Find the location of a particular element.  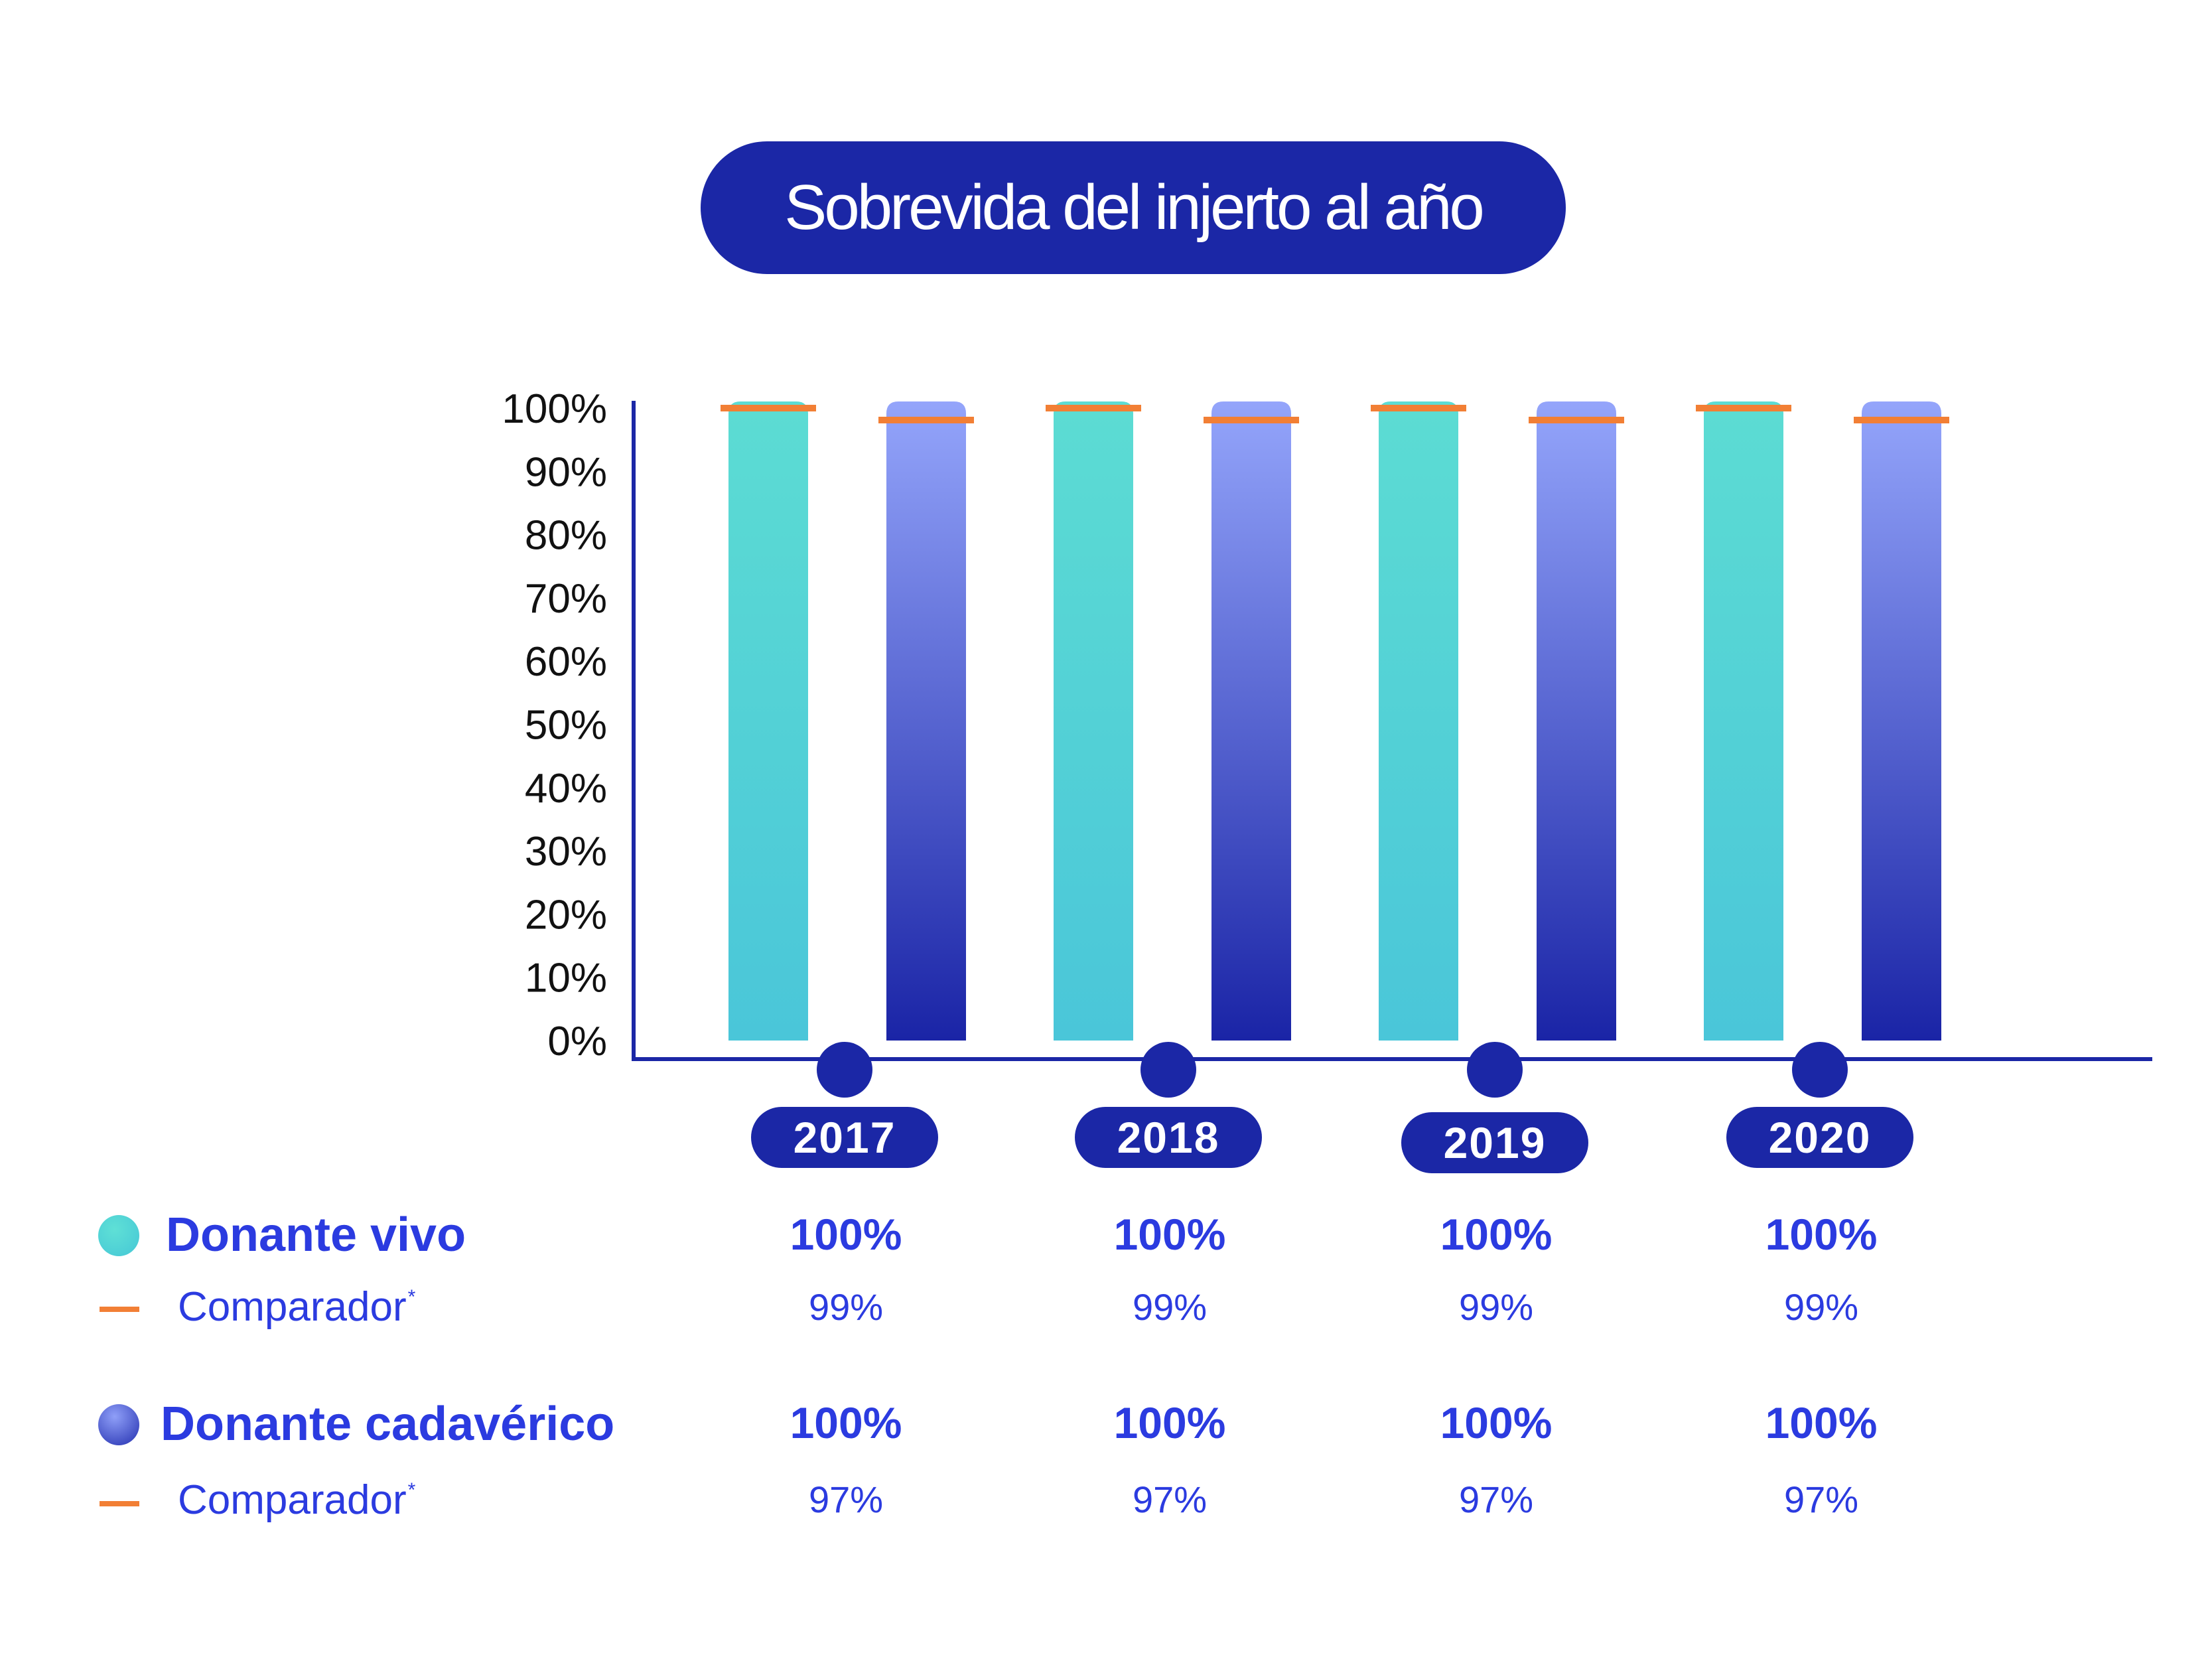

y-tick-label: 40% is located at coordinates (566, 789).